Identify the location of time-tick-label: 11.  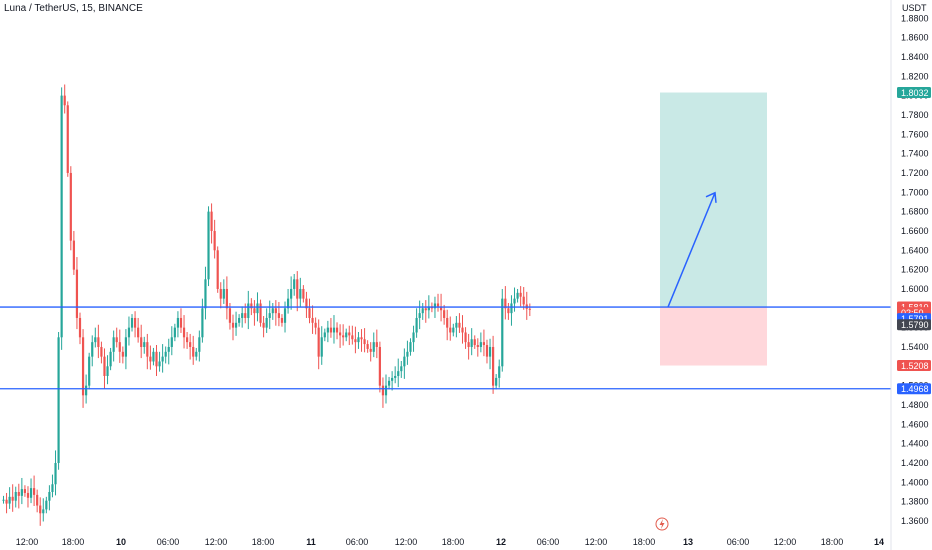
(311, 542).